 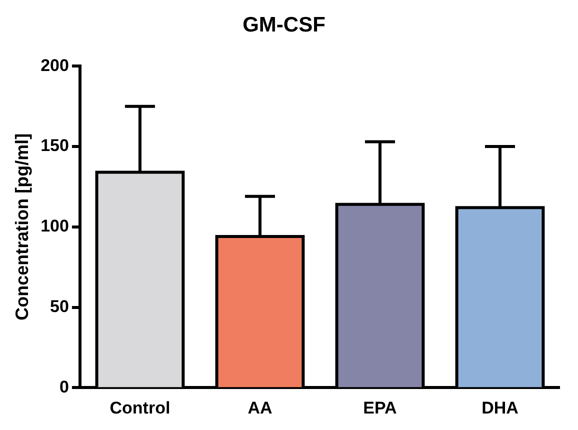 What do you see at coordinates (54, 226) in the screenshot?
I see `y-tick-label: 100` at bounding box center [54, 226].